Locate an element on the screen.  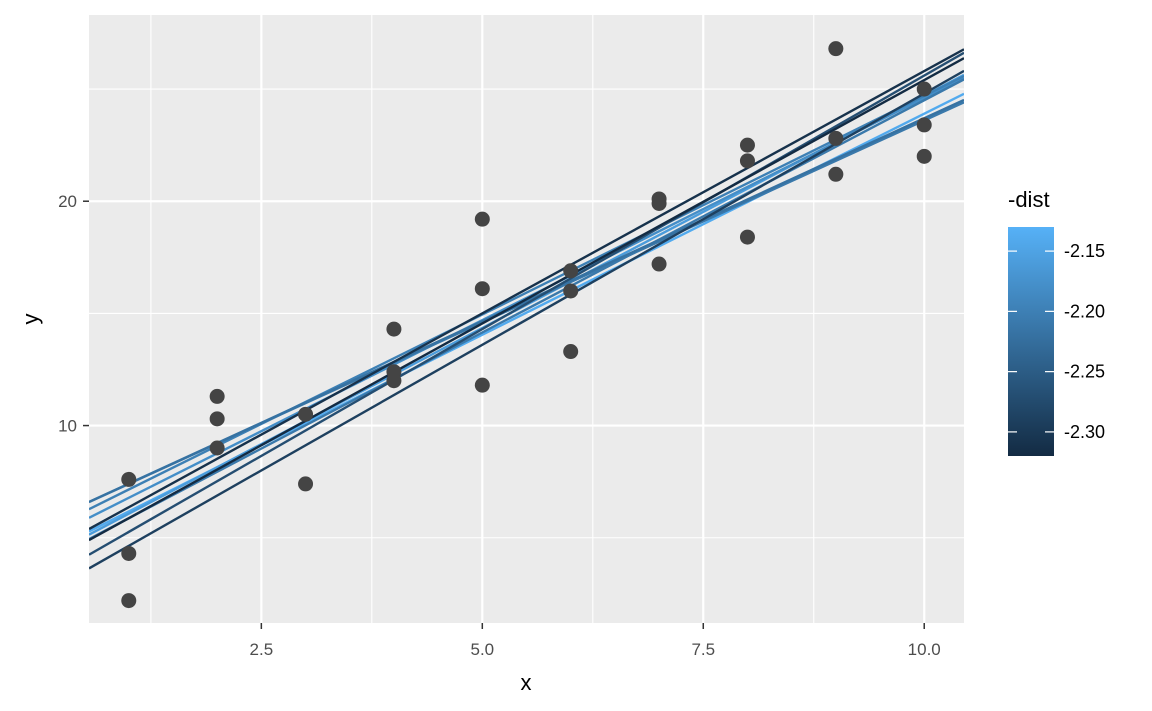
legend-tick-label: -2.25 is located at coordinates (1084, 372).